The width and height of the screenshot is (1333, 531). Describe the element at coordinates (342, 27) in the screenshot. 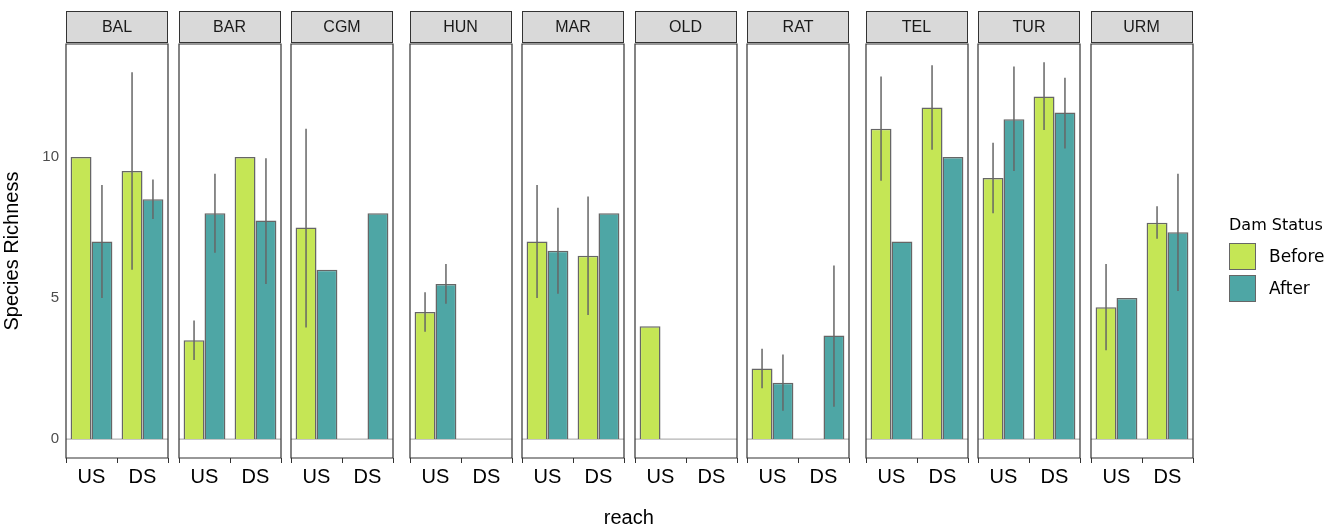

I see `chart-title: CGM` at that location.